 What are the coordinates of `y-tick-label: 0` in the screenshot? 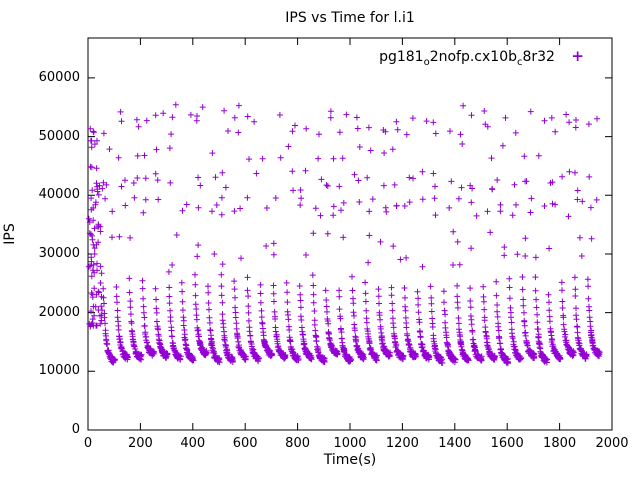 It's located at (75, 429).